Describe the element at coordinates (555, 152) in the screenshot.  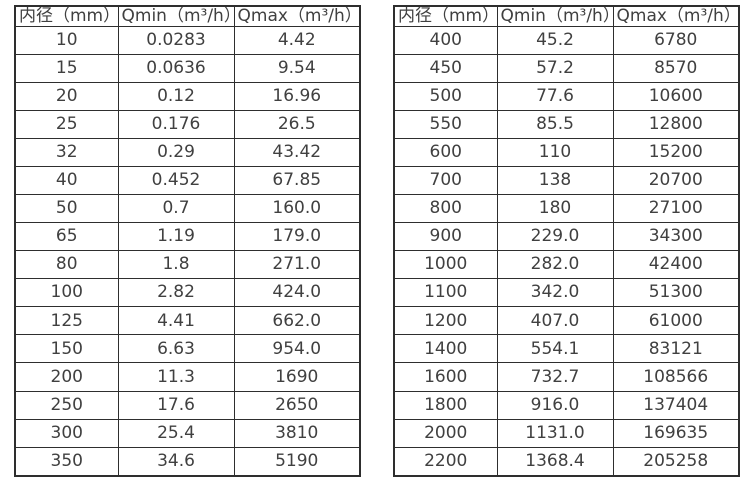
I see `qmin-cell: 110` at that location.